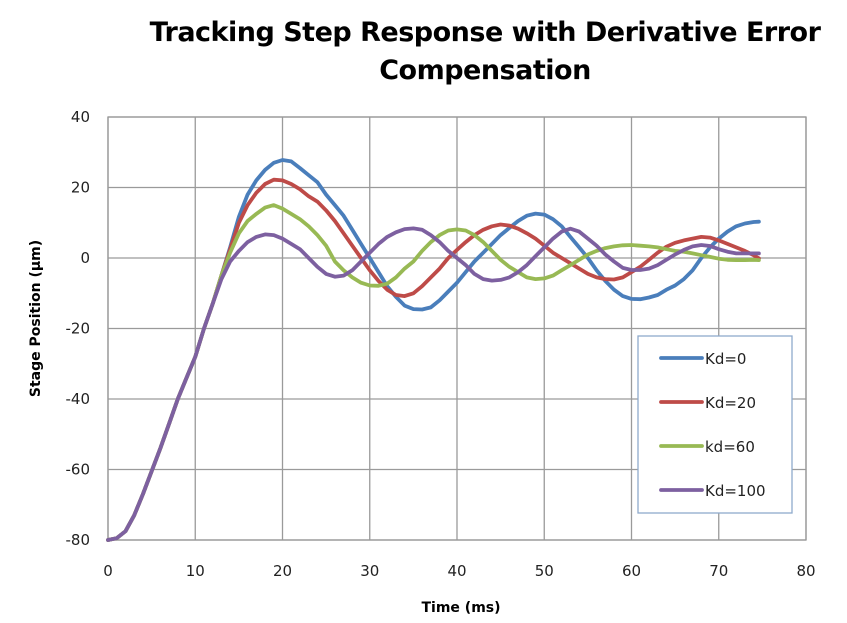 The image size is (847, 623). Describe the element at coordinates (78, 470) in the screenshot. I see `y-tick-label: -60` at that location.